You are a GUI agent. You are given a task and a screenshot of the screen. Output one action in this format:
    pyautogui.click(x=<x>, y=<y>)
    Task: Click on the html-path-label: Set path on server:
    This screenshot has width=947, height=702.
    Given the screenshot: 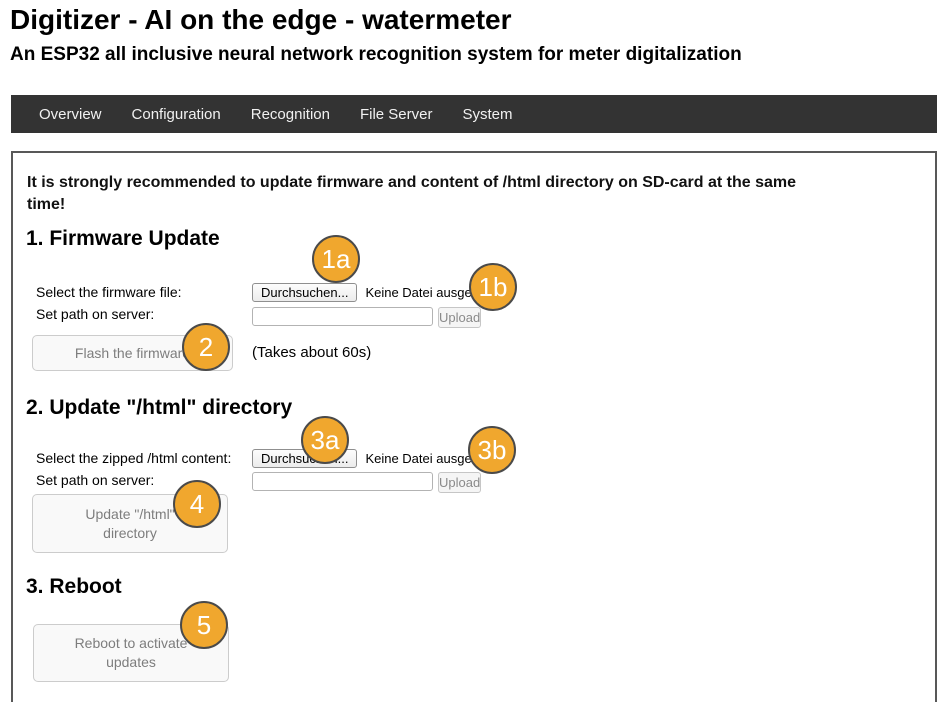 What is the action you would take?
    pyautogui.click(x=95, y=480)
    